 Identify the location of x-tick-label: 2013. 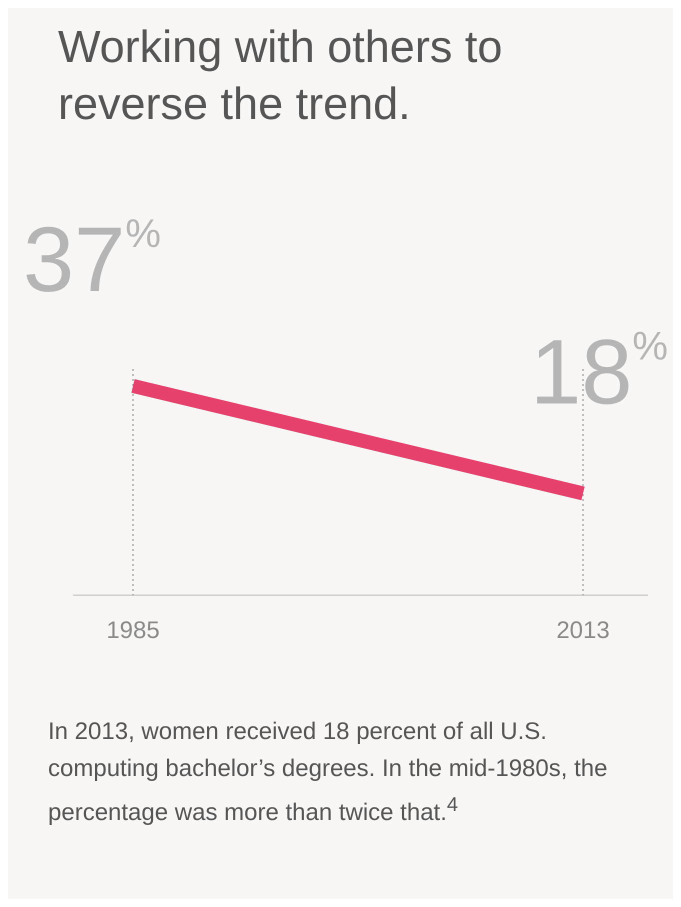
(583, 630).